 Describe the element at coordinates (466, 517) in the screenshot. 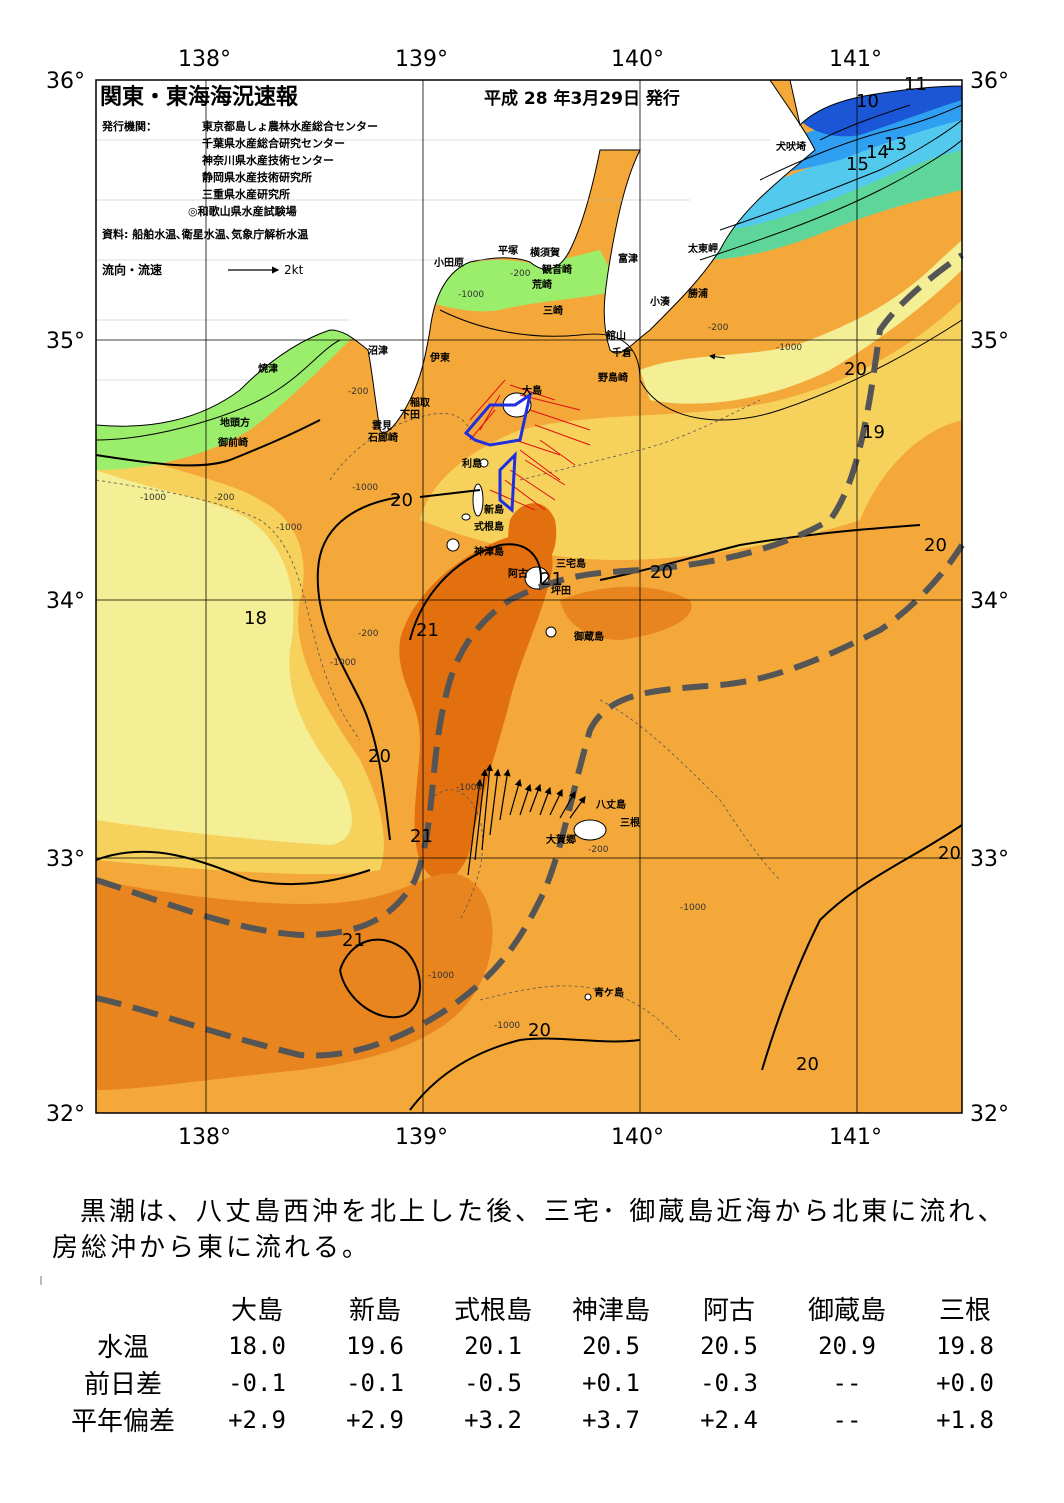

I see `shikinejima-island` at that location.